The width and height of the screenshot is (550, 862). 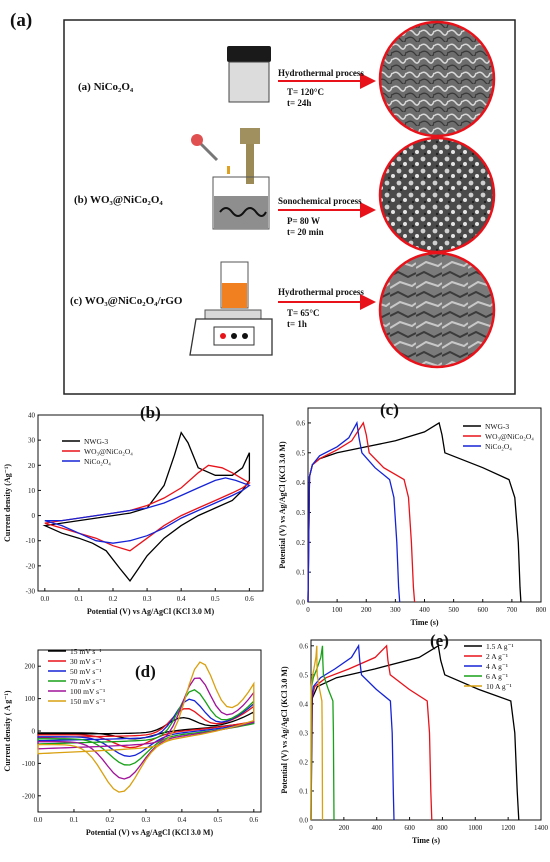 I want to click on panel-label: (d), so click(x=145, y=671).